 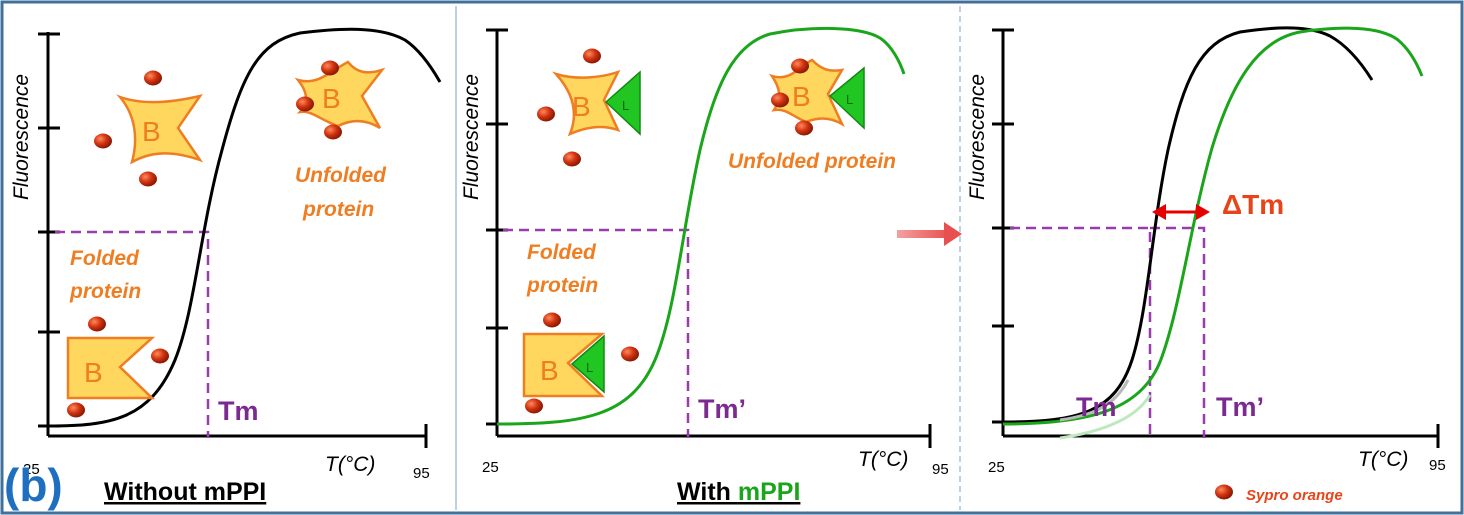 I want to click on unfolded-label-line2: protein, so click(x=338, y=209).